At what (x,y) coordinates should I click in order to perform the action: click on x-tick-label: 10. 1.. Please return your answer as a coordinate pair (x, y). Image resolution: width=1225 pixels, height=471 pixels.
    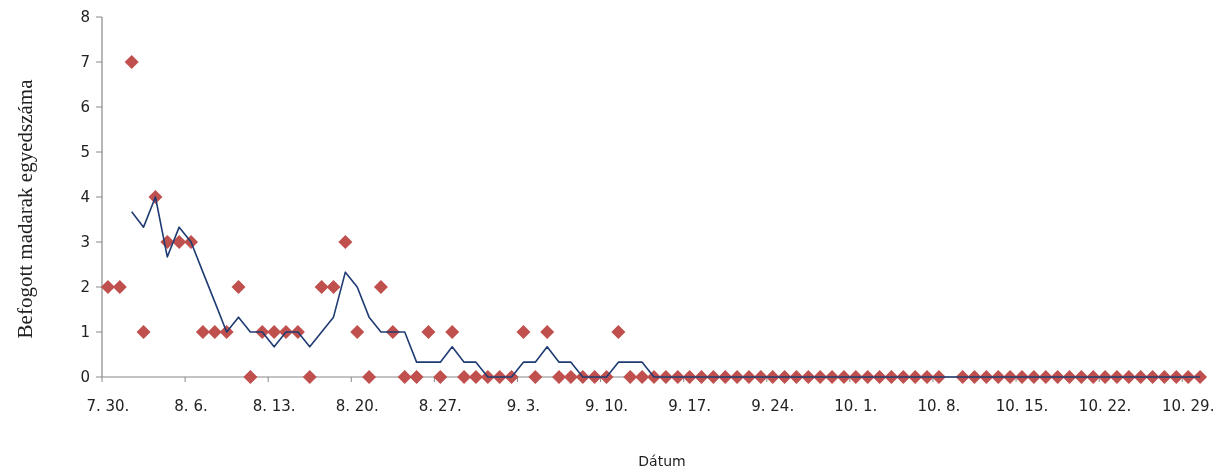
    Looking at the image, I should click on (856, 406).